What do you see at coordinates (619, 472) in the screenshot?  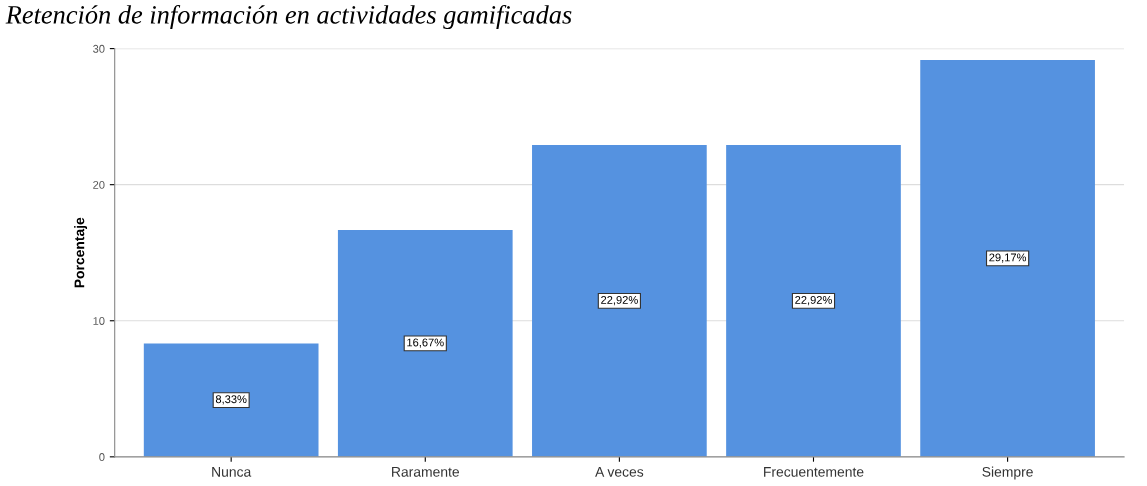 I see `x-tick-label: A veces` at bounding box center [619, 472].